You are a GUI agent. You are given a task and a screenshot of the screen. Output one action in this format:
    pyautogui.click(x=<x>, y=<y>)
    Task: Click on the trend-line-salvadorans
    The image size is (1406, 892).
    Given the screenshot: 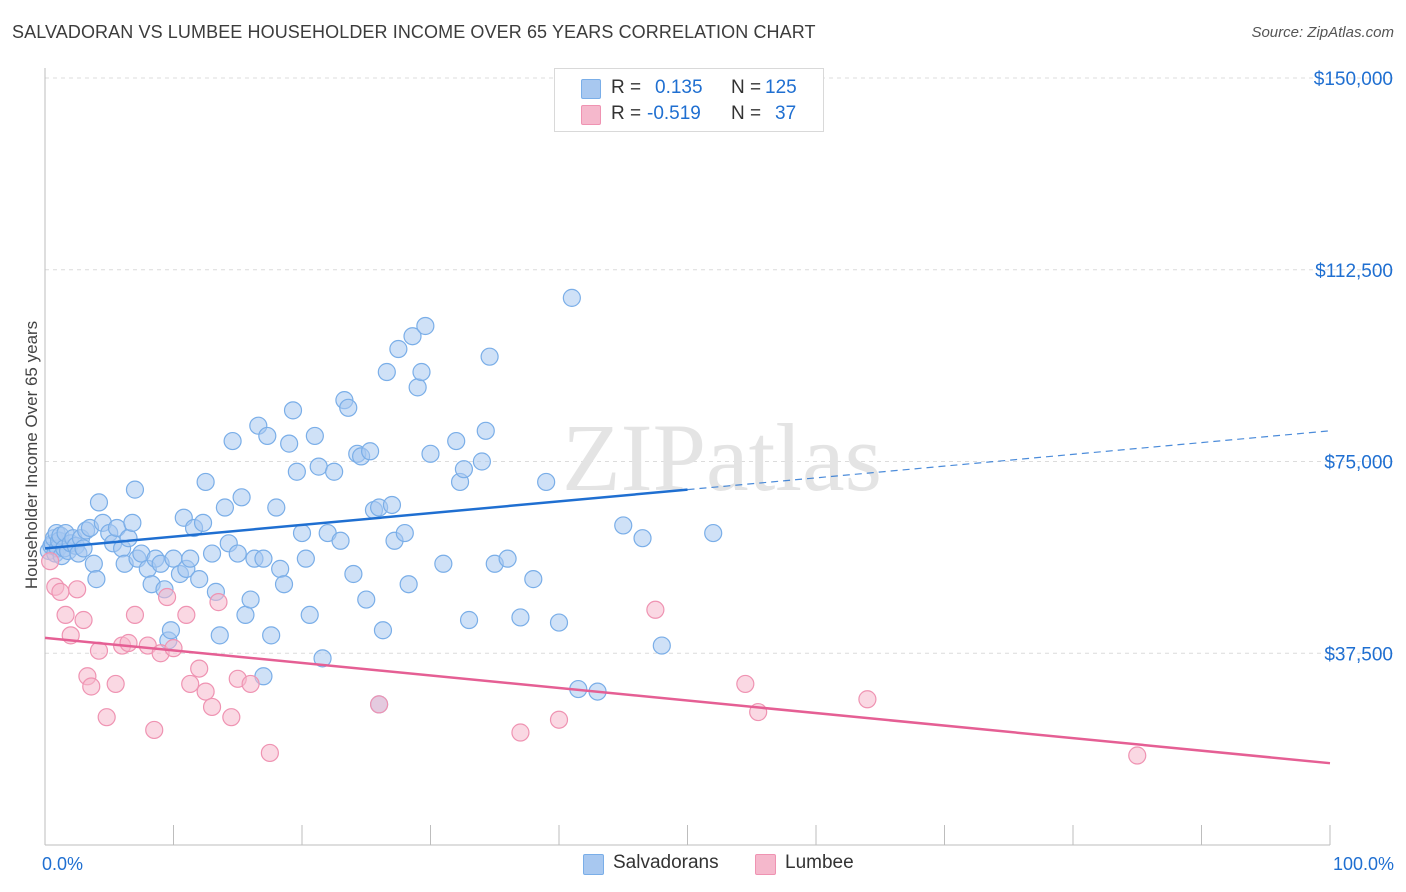 What is the action you would take?
    pyautogui.click(x=366, y=519)
    